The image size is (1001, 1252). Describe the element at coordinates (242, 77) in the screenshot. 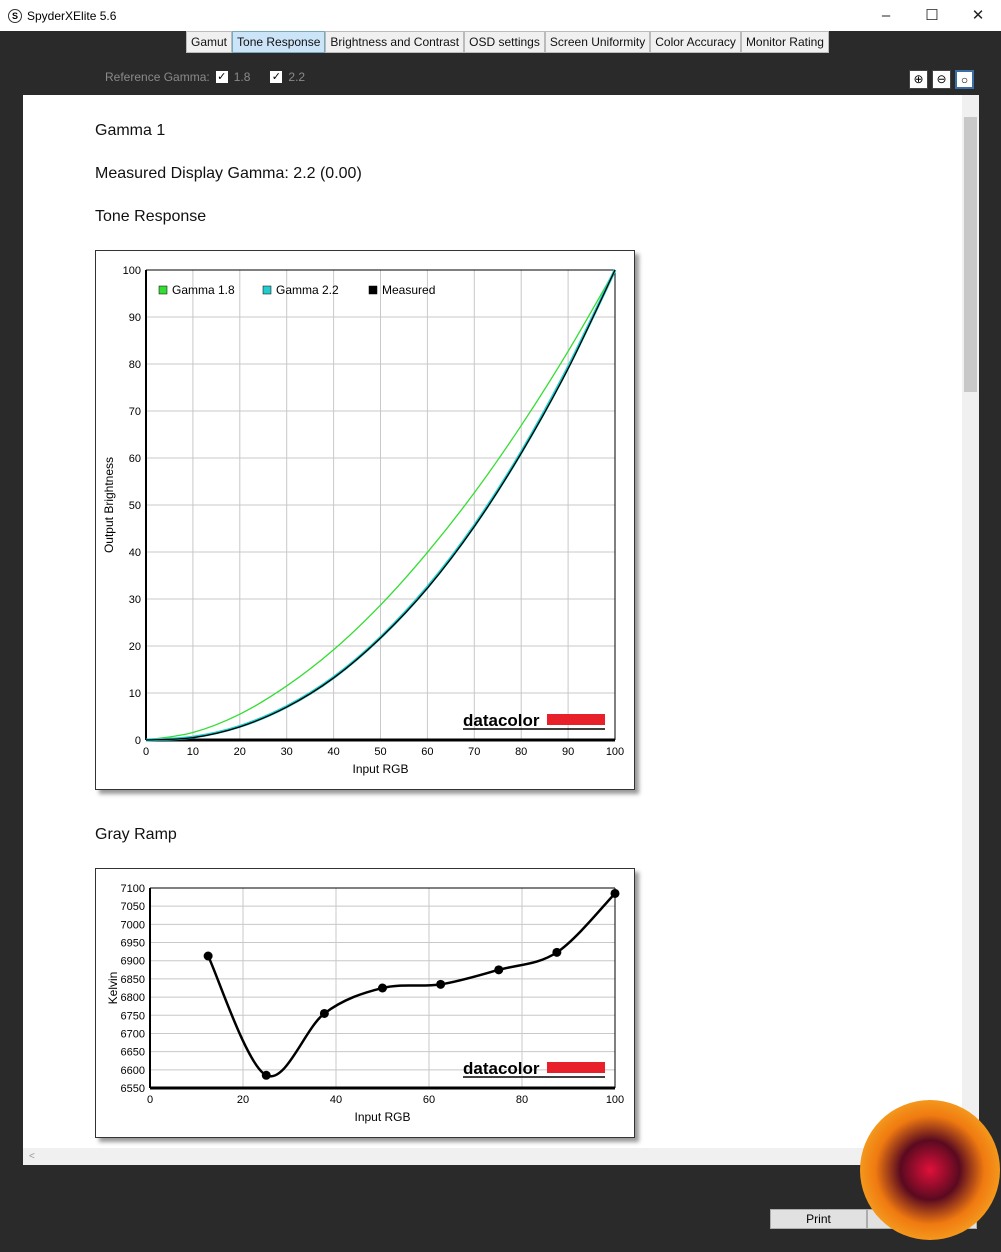

I see `gamma-18-label: 1.8` at that location.